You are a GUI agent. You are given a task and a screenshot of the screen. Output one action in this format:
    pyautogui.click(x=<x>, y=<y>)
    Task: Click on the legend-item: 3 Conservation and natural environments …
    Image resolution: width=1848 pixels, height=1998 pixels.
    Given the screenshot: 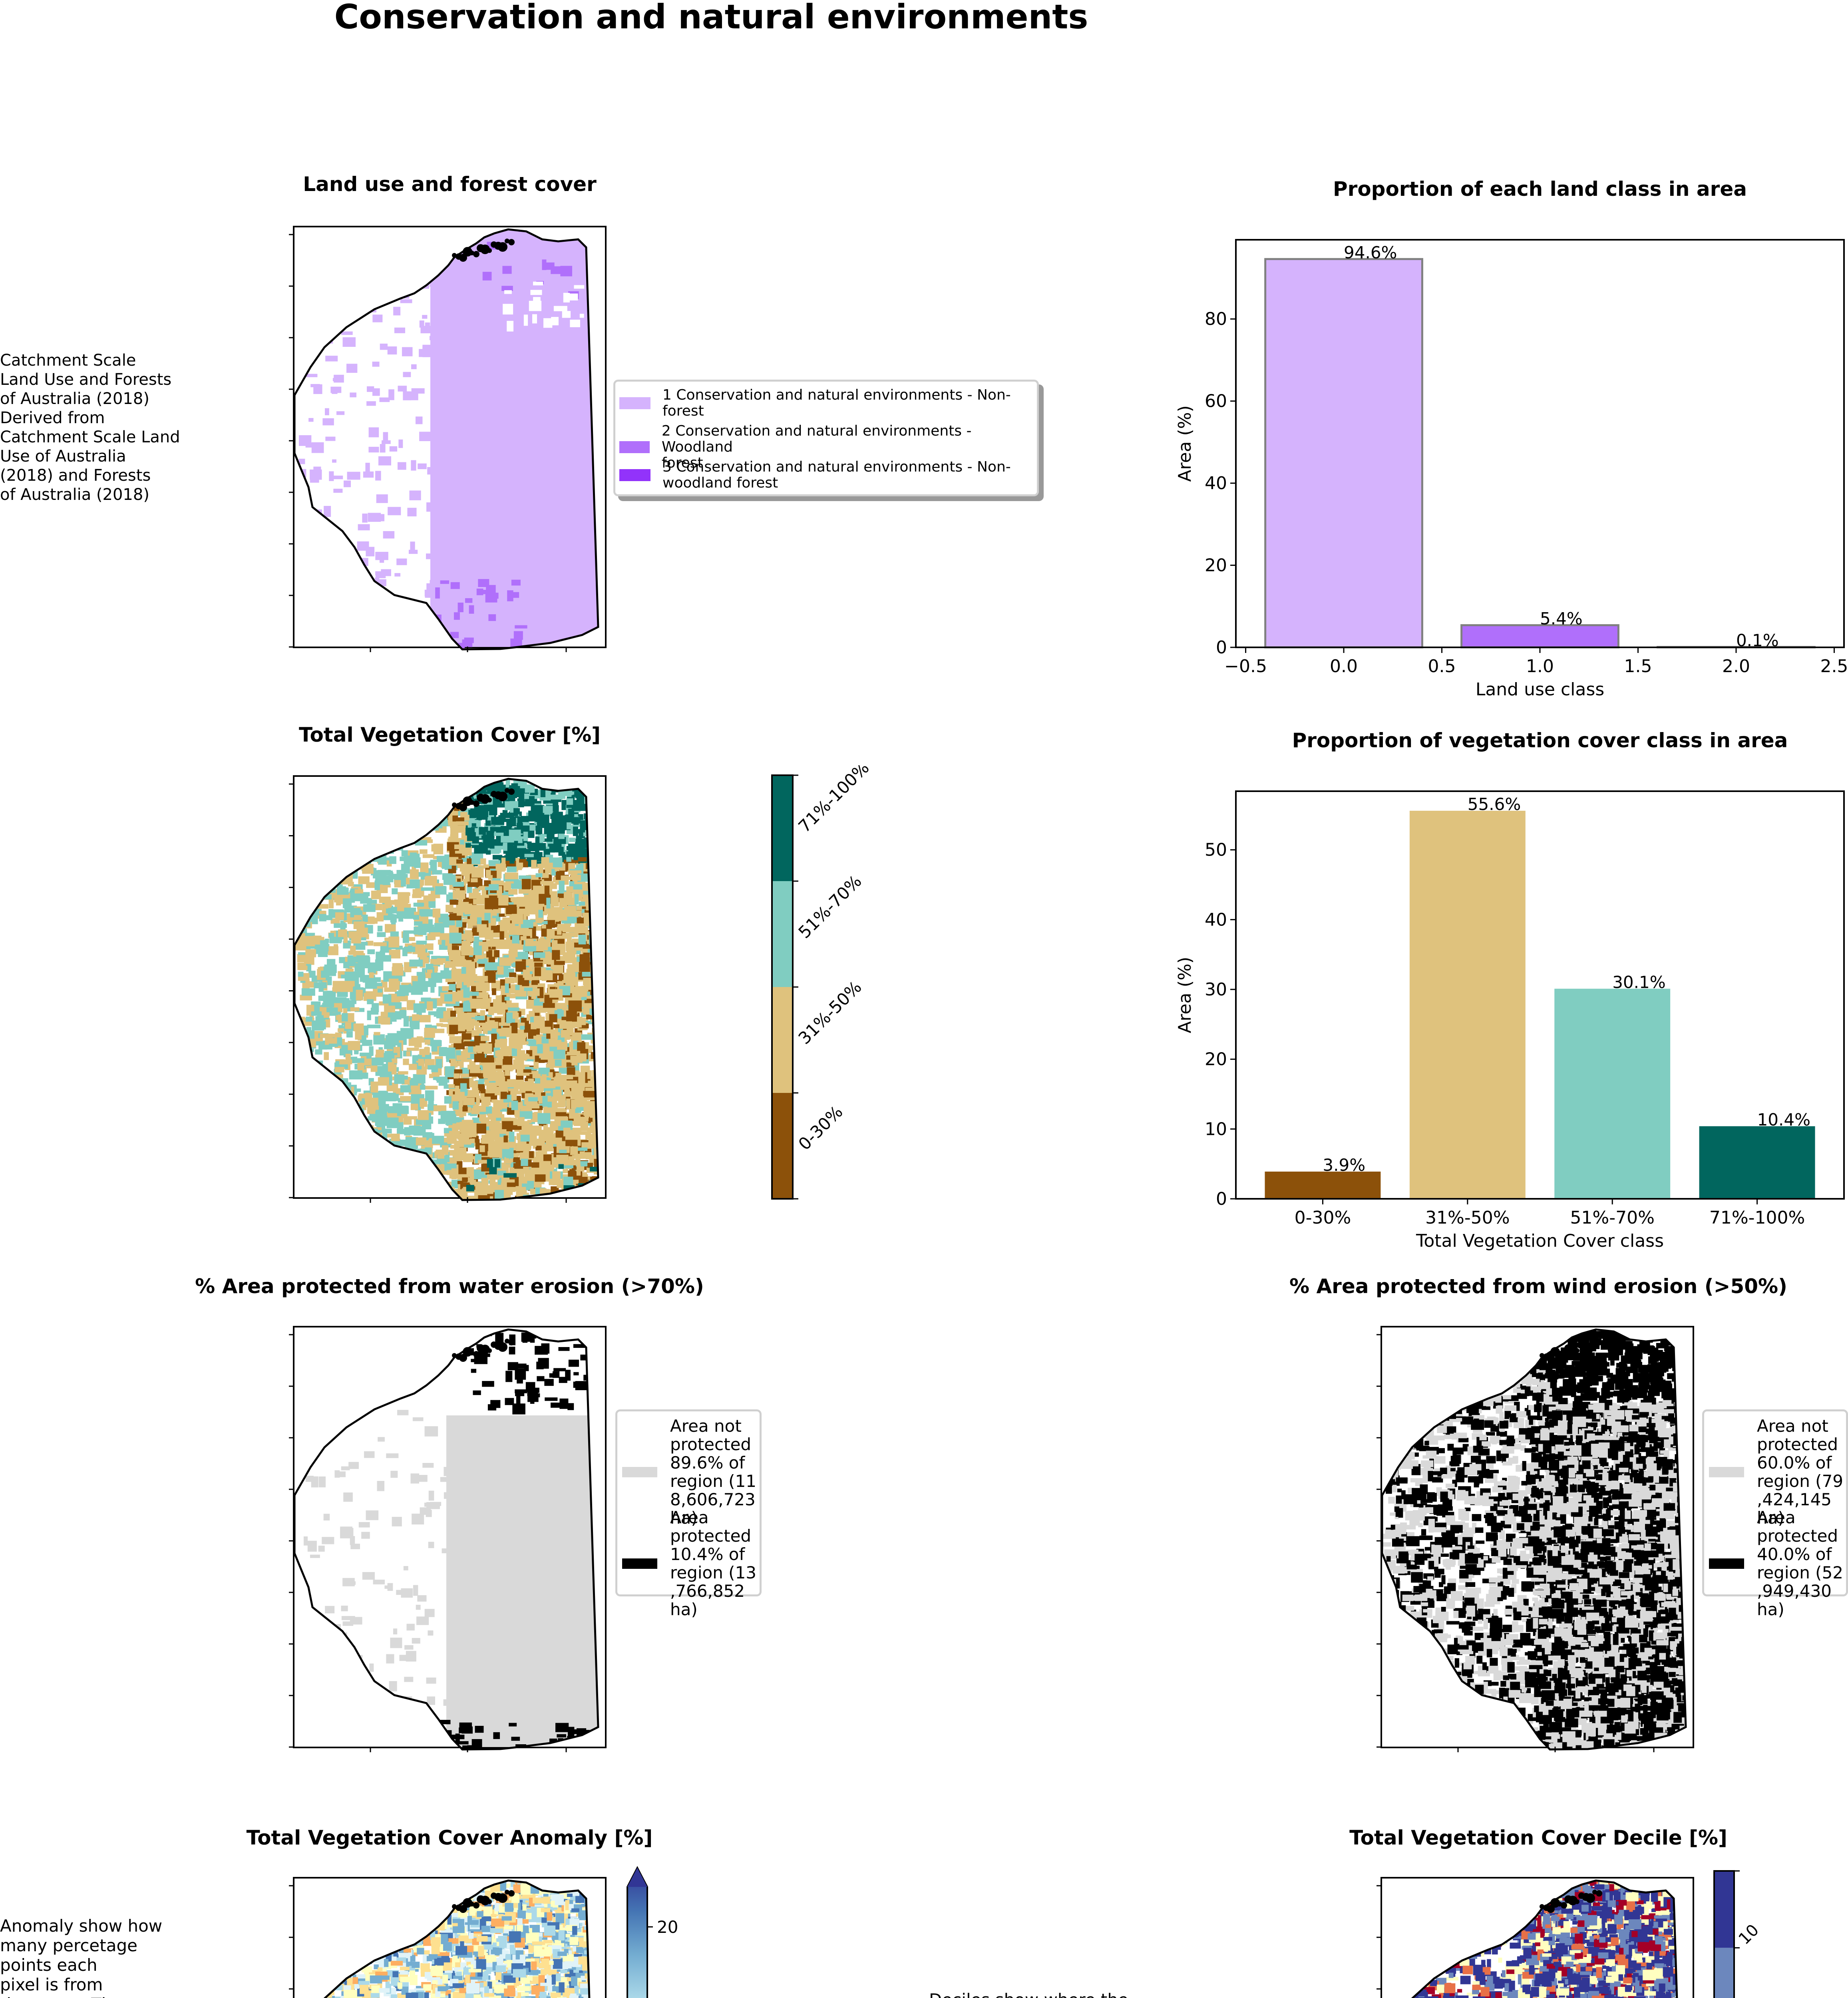 What is the action you would take?
    pyautogui.click(x=815, y=475)
    